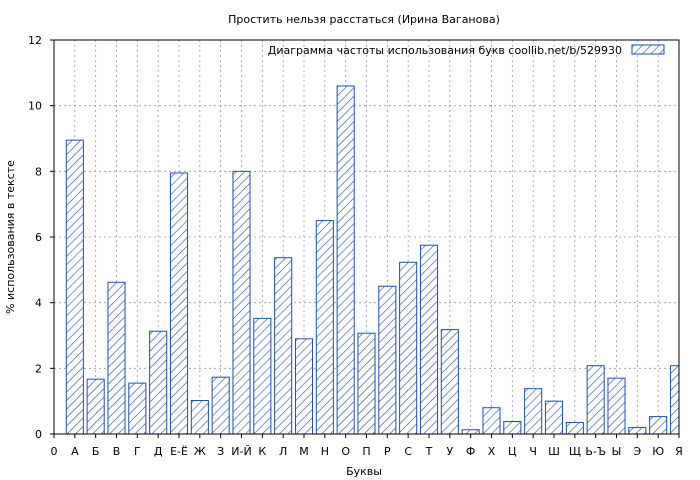 This screenshot has height=480, width=700. What do you see at coordinates (35, 106) in the screenshot?
I see `y-tick-label: 10` at bounding box center [35, 106].